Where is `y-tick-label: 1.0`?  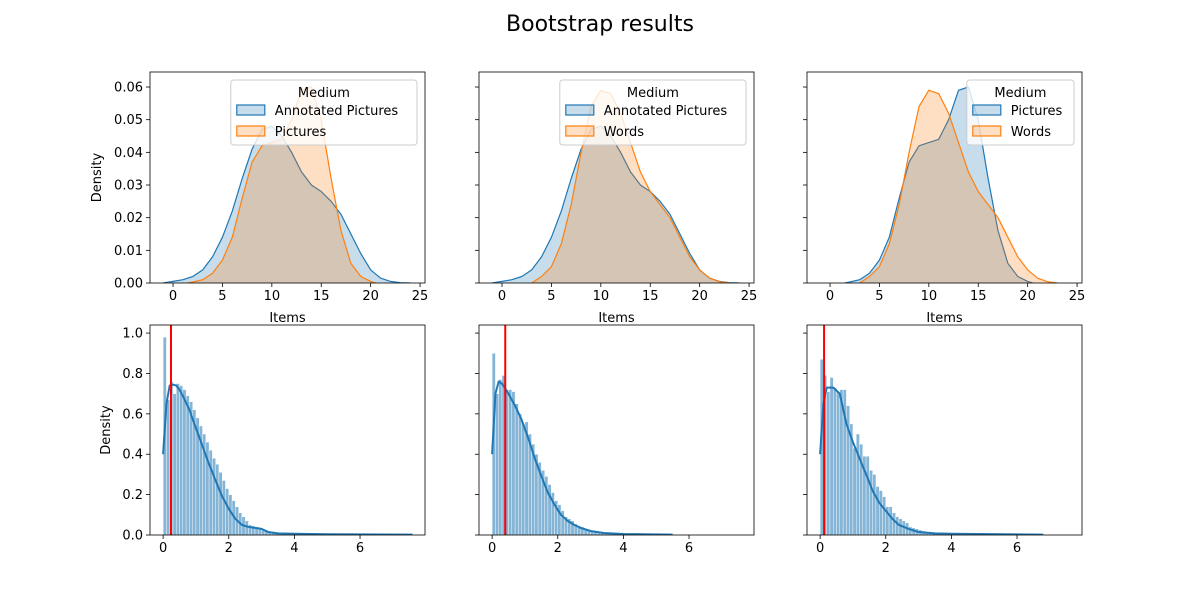
y-tick-label: 1.0 is located at coordinates (132, 334).